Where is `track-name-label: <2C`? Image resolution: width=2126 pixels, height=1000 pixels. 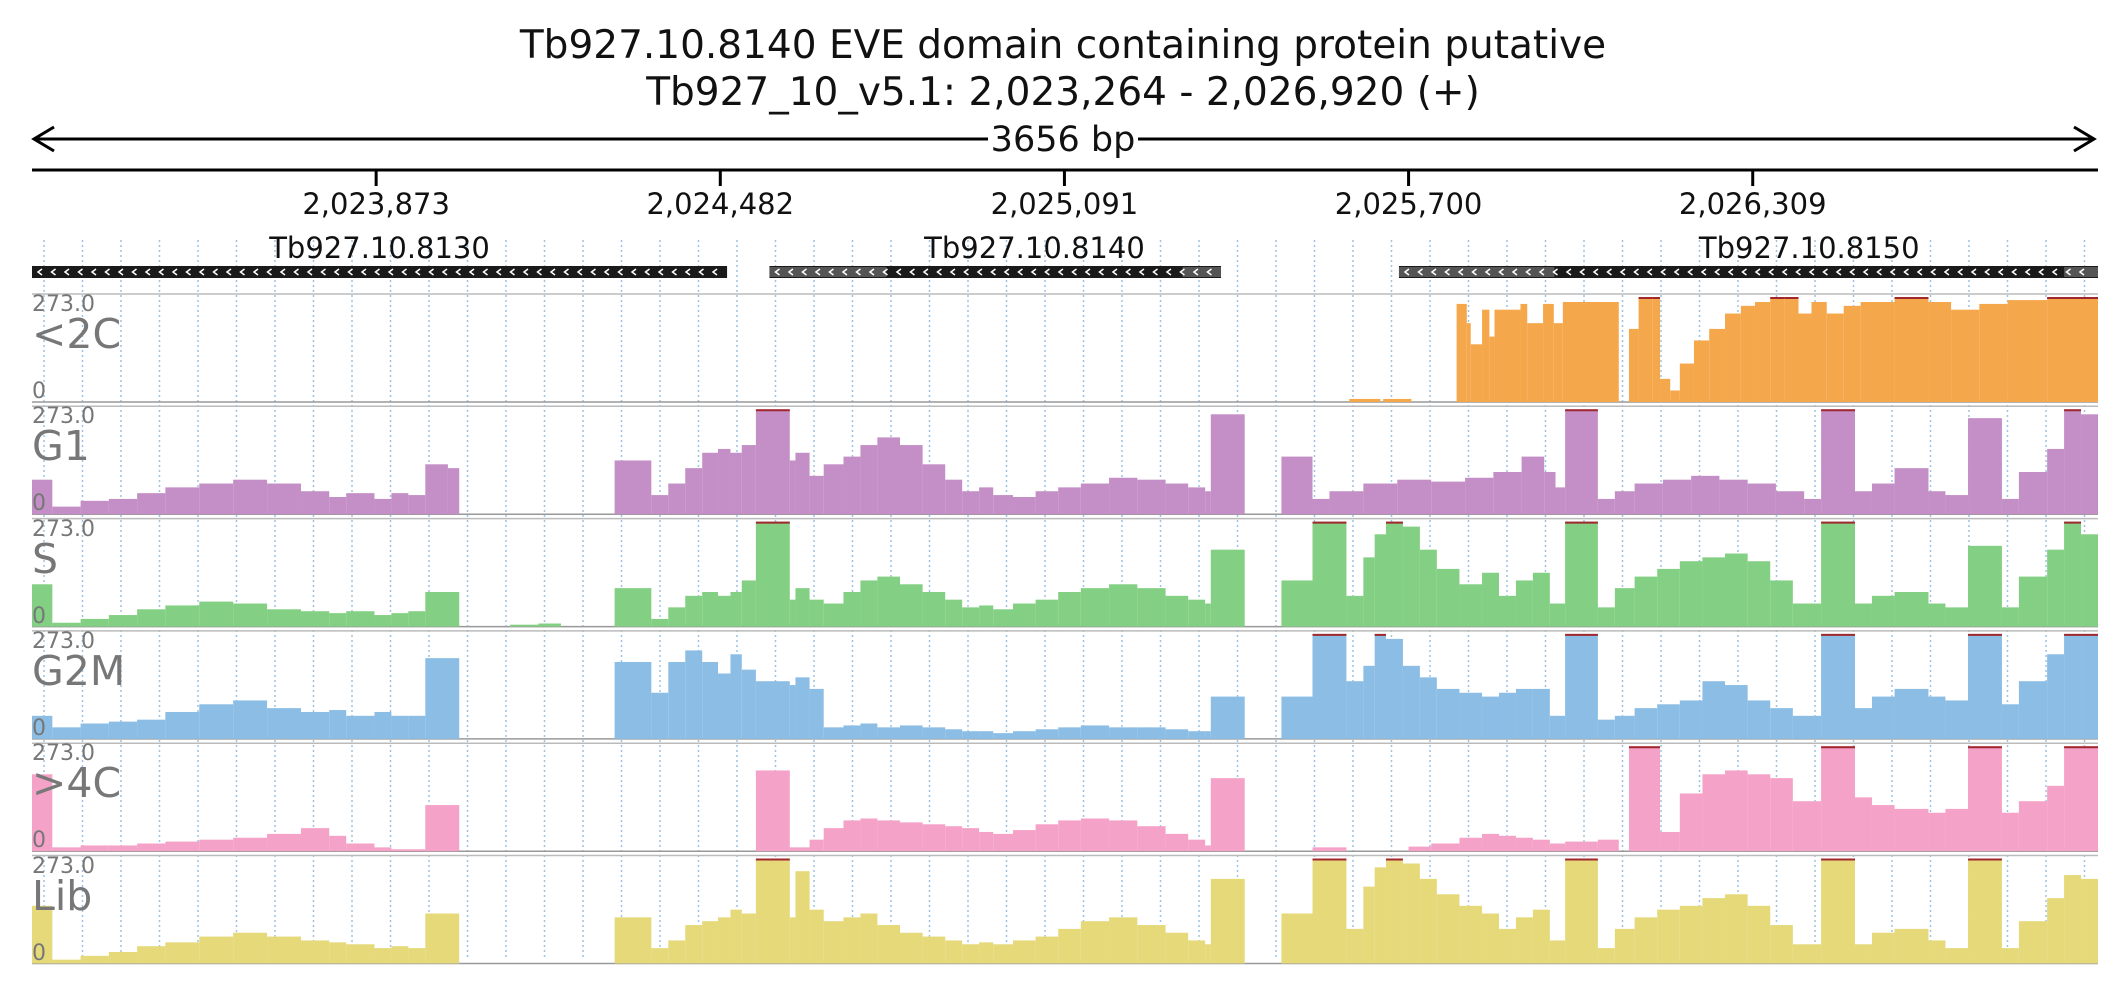 track-name-label: <2C is located at coordinates (77, 334).